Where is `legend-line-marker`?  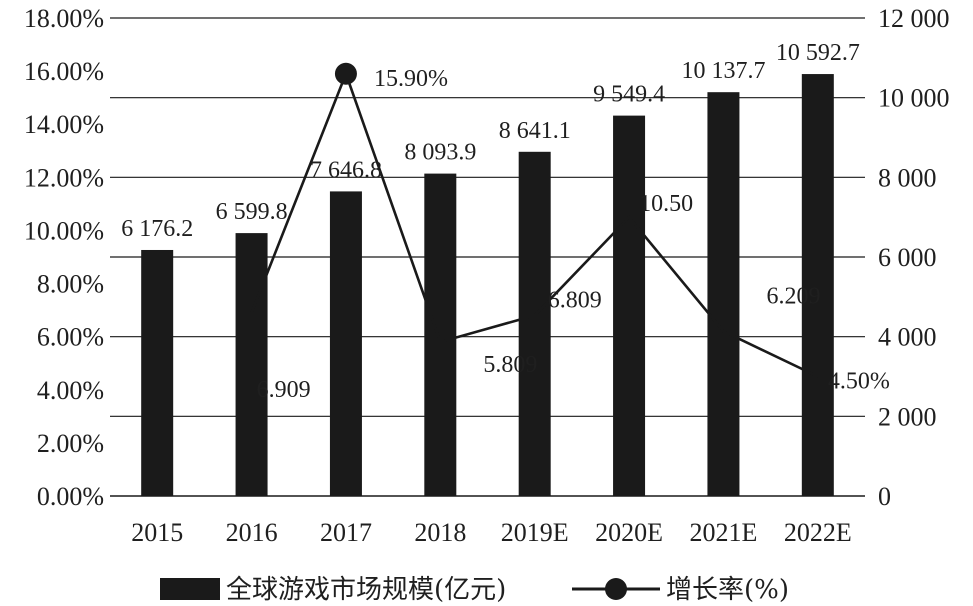 legend-line-marker is located at coordinates (616, 589).